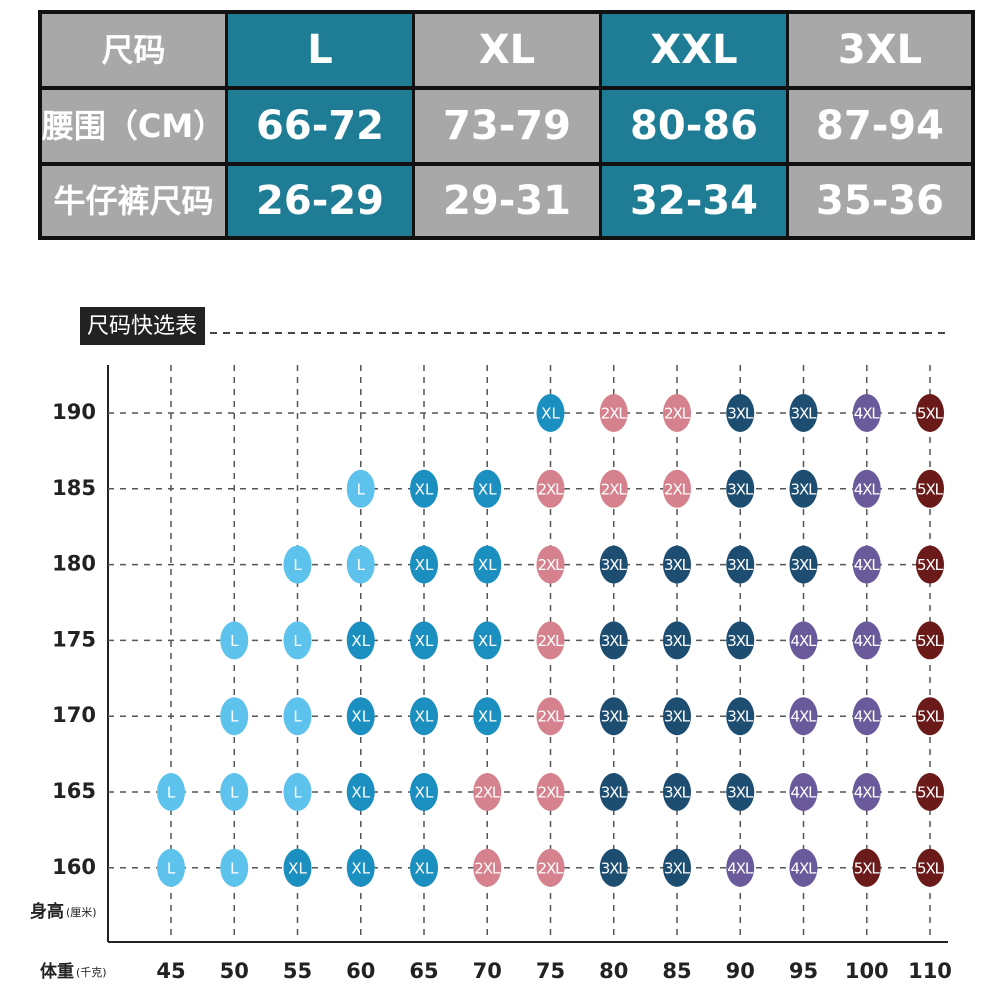 This screenshot has height=1004, width=1000. I want to click on y-tick-label: 165, so click(74, 791).